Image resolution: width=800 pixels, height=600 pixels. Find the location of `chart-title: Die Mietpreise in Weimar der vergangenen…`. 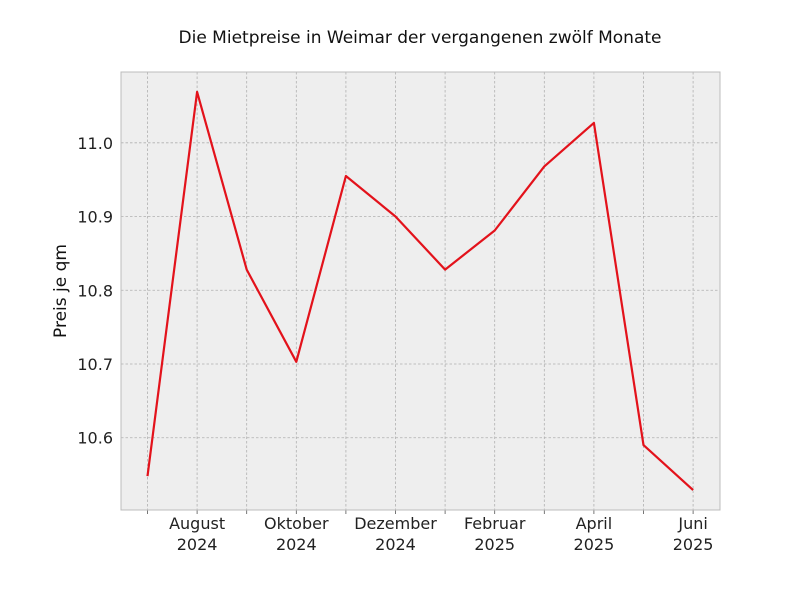

chart-title: Die Mietpreise in Weimar der vergangenen… is located at coordinates (420, 38).